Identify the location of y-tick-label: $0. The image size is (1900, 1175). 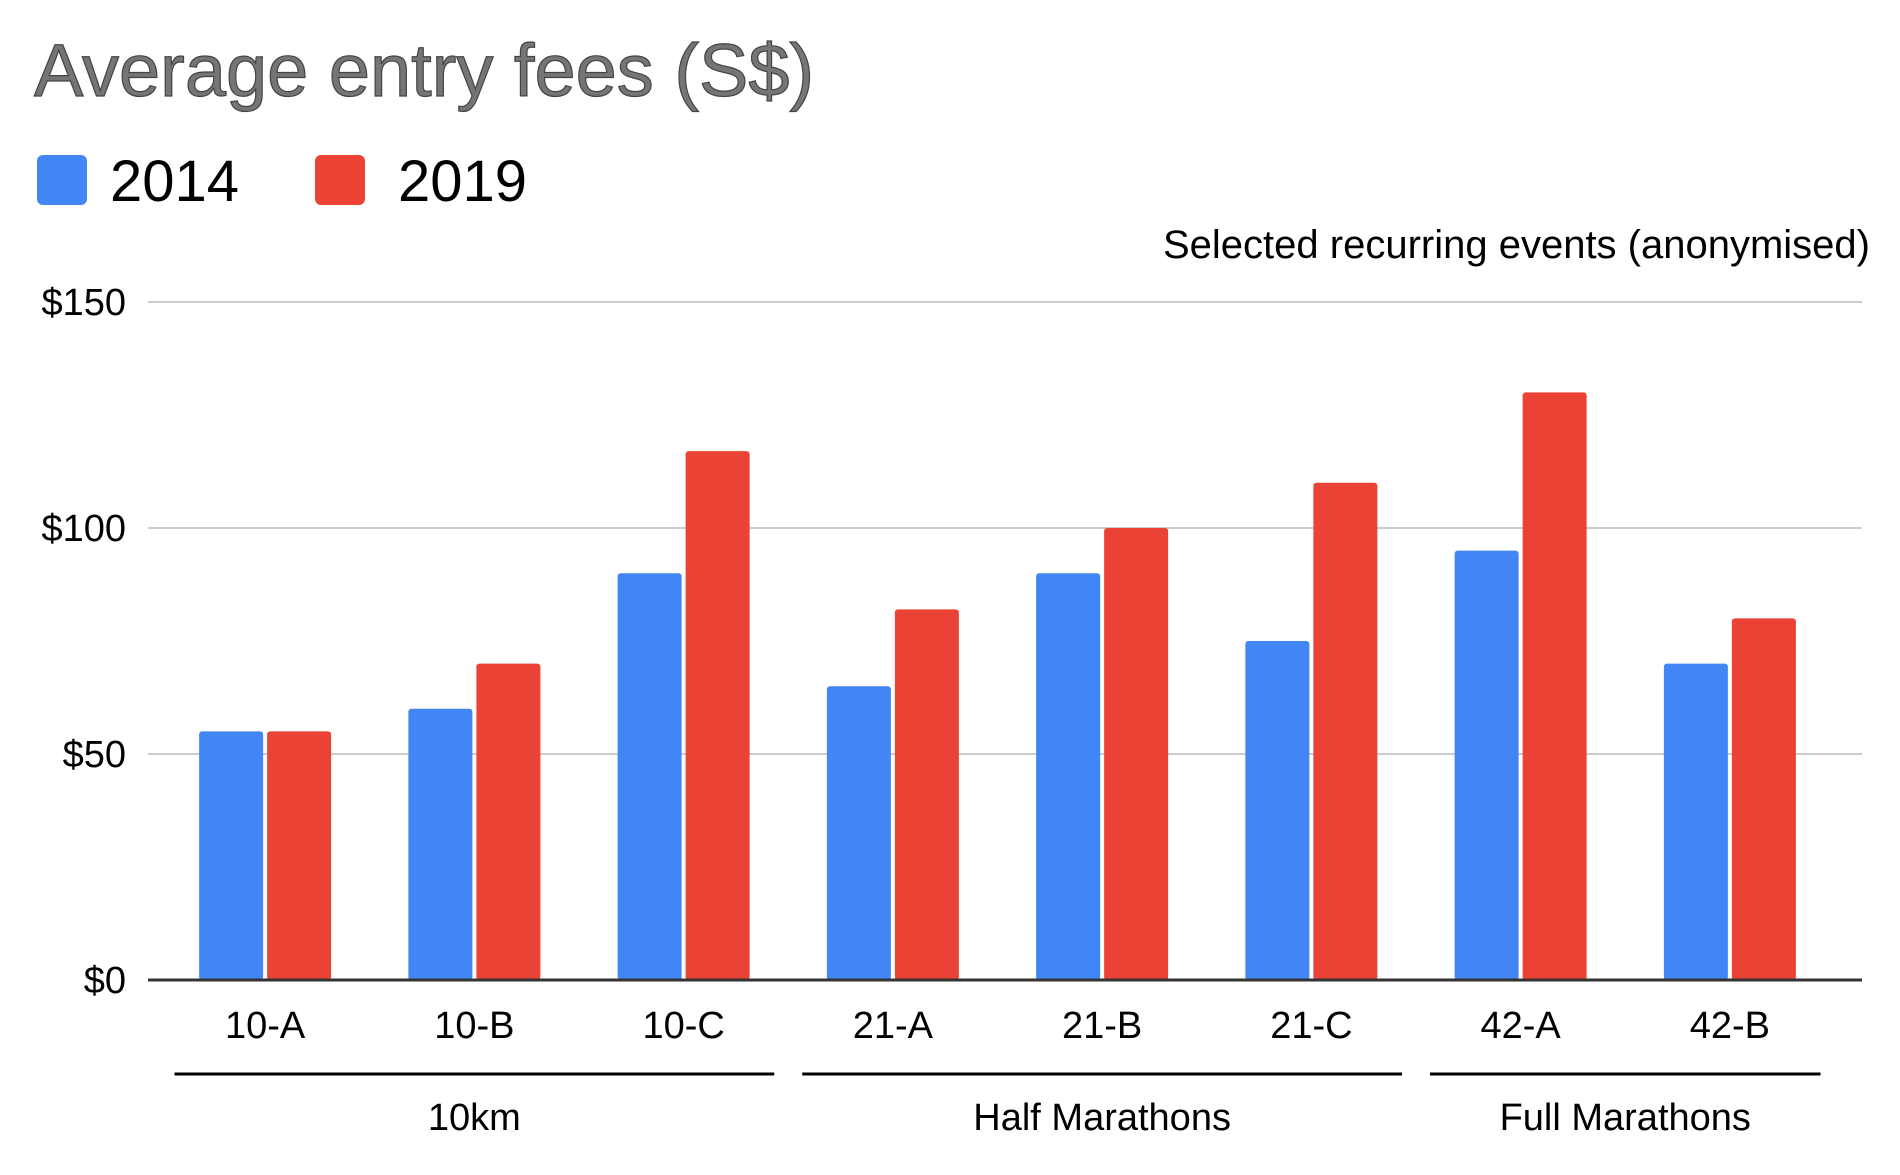
(105, 981).